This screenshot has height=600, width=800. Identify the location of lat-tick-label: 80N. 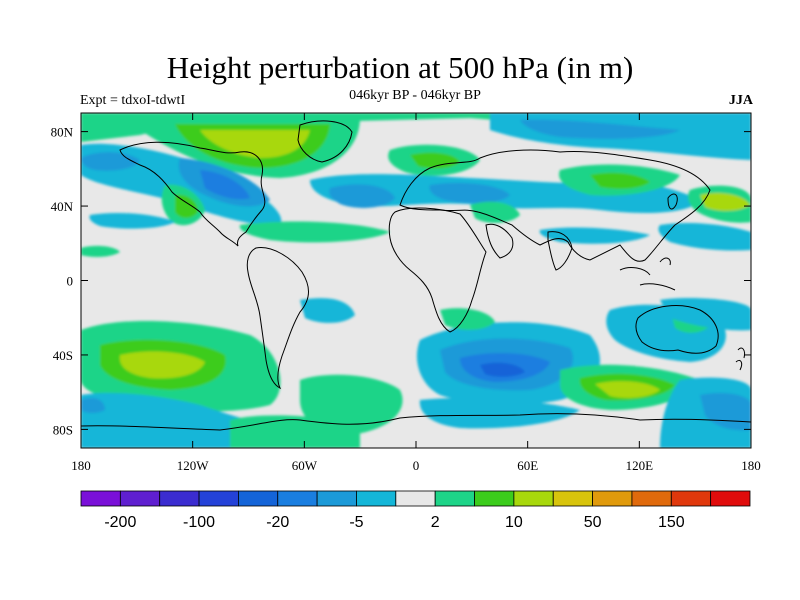
(62, 132).